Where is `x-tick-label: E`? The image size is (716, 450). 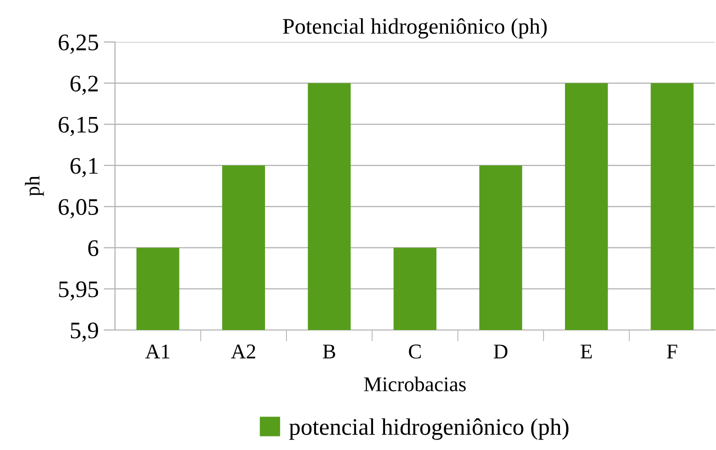
x-tick-label: E is located at coordinates (586, 351).